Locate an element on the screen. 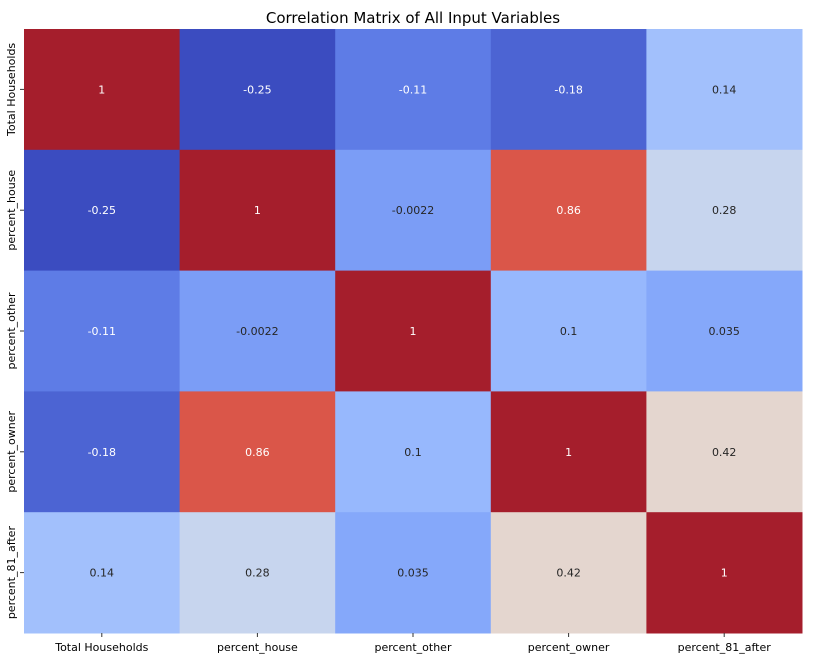 The height and width of the screenshot is (670, 820). heatmap-cell-r1-c4 is located at coordinates (724, 210).